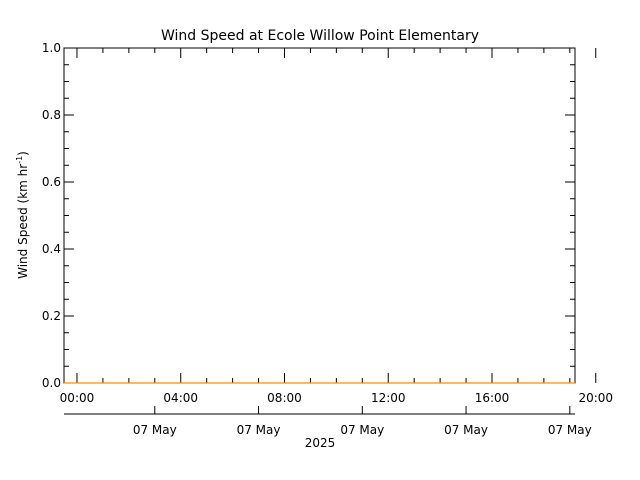 Image resolution: width=640 pixels, height=480 pixels. I want to click on y-tick-label: 0.8, so click(51, 115).